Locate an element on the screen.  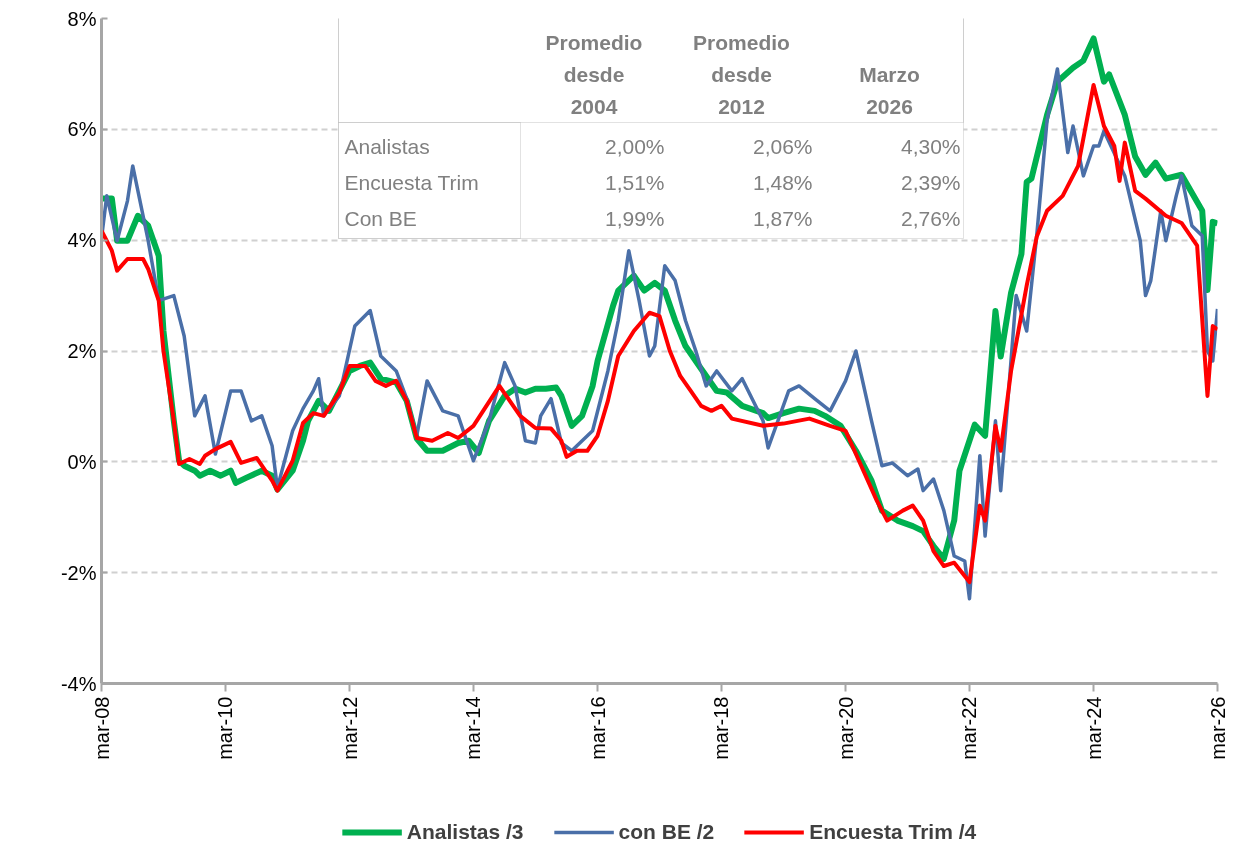
x-tick-label: mar-24 is located at coordinates (1093, 728).